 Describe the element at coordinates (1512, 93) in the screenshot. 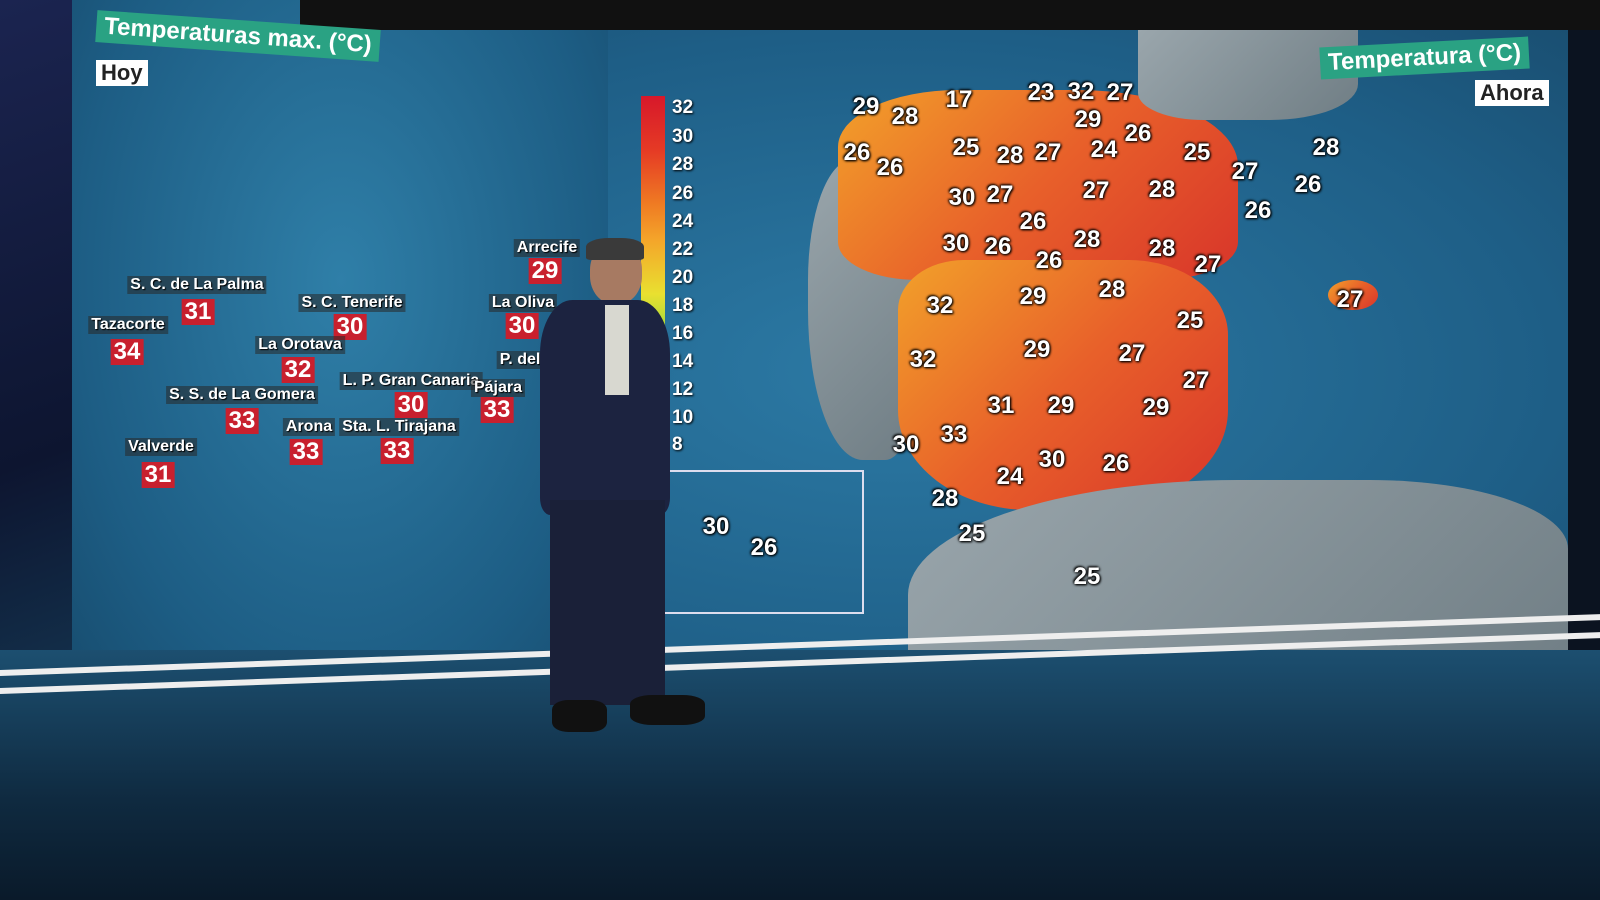

I see `right-map-subtitle: Ahora` at that location.